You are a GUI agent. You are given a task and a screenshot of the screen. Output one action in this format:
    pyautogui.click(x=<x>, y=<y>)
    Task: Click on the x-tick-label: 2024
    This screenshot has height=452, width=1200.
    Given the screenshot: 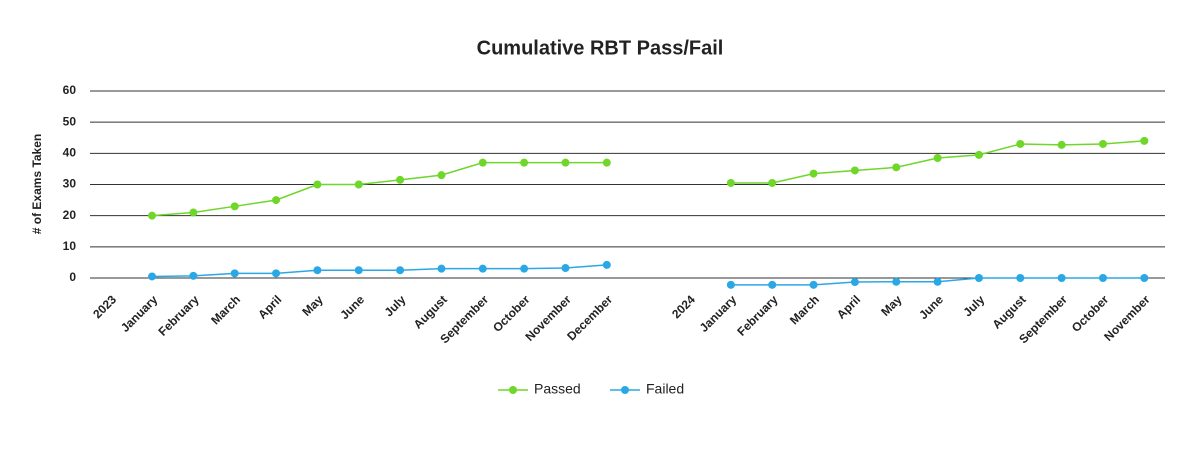 What is the action you would take?
    pyautogui.click(x=683, y=306)
    